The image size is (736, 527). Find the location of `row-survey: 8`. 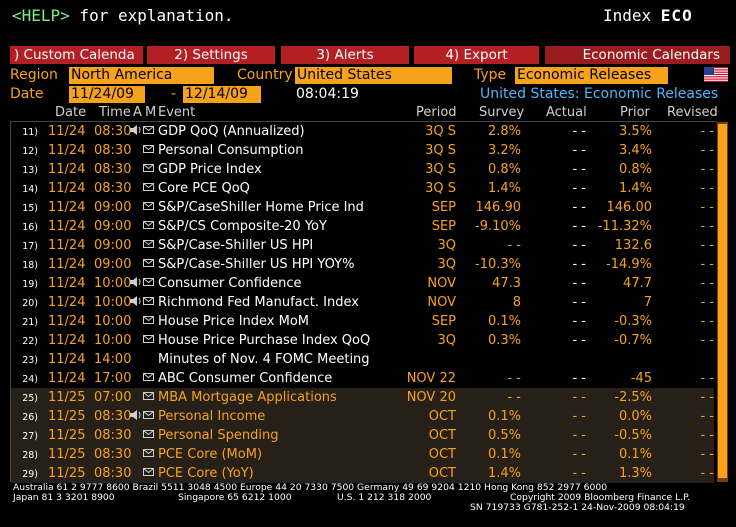

row-survey: 8 is located at coordinates (516, 302).